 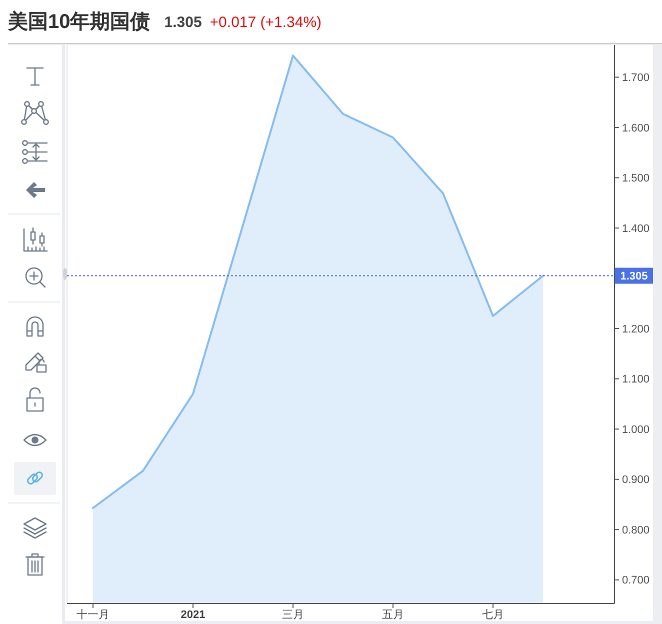 What do you see at coordinates (636, 580) in the screenshot?
I see `y-tick-label: 0.700` at bounding box center [636, 580].